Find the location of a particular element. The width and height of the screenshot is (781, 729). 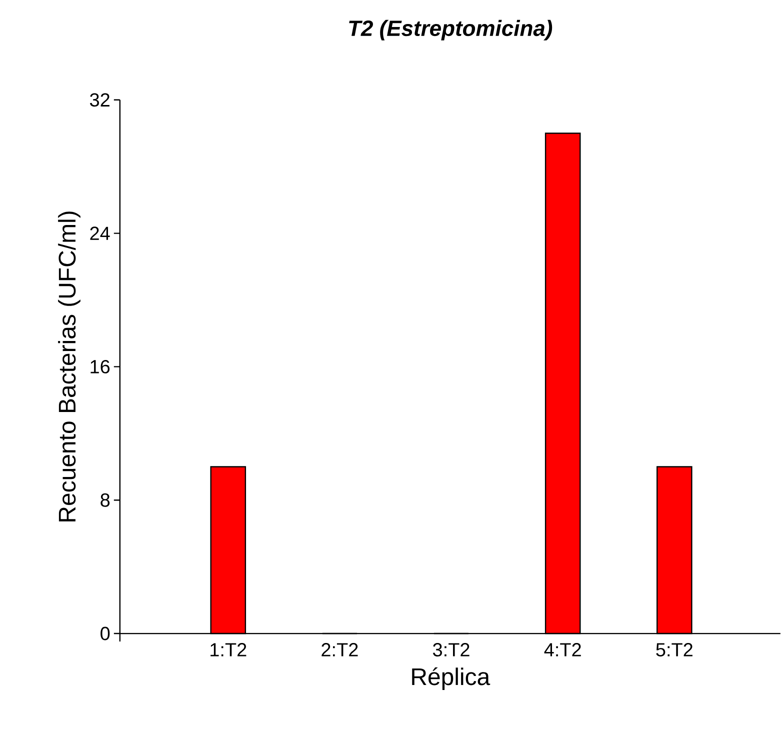

y-tick-label: 32 is located at coordinates (100, 99).